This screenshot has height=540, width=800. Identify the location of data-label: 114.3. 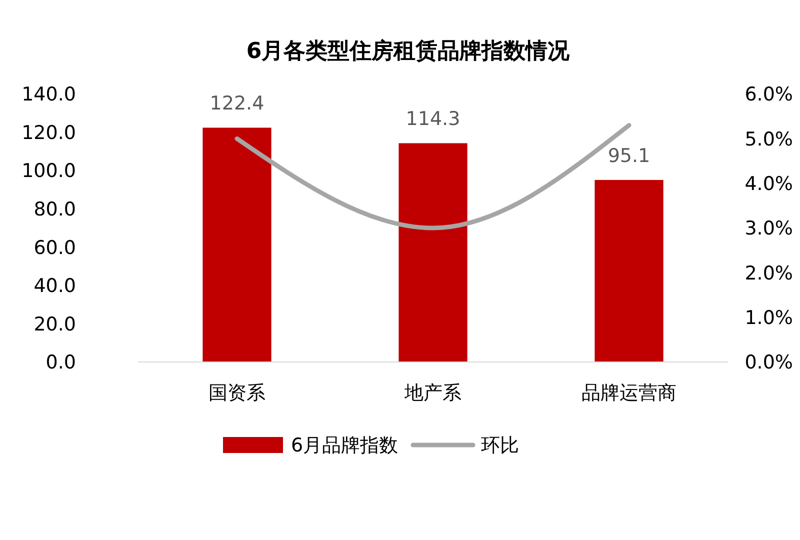
(433, 119).